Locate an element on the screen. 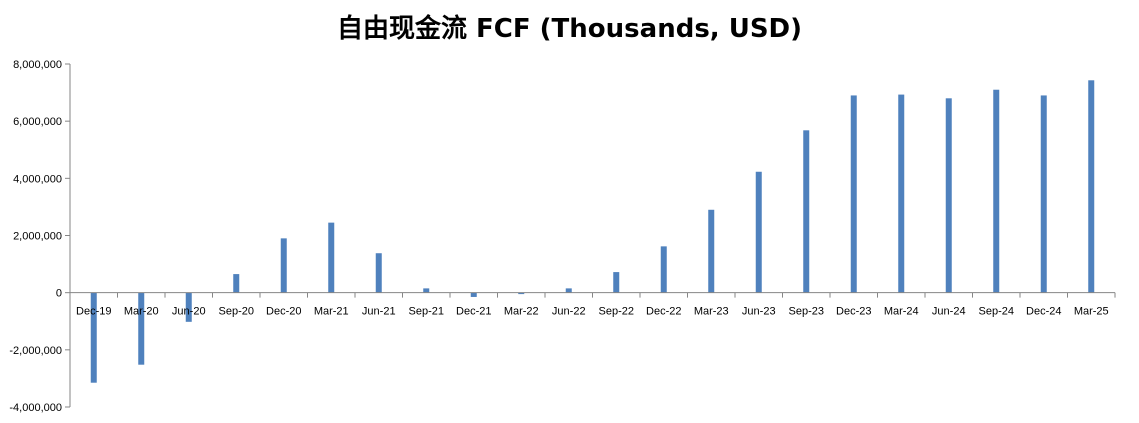  x-tick-label: Sep-22 is located at coordinates (616, 312).